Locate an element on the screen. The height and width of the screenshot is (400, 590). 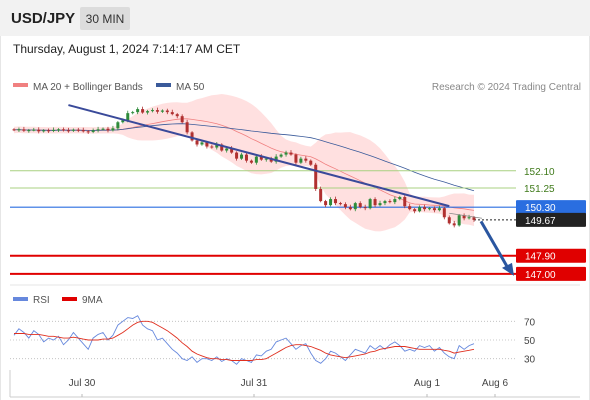
projection-arrowhead is located at coordinates (508, 269).